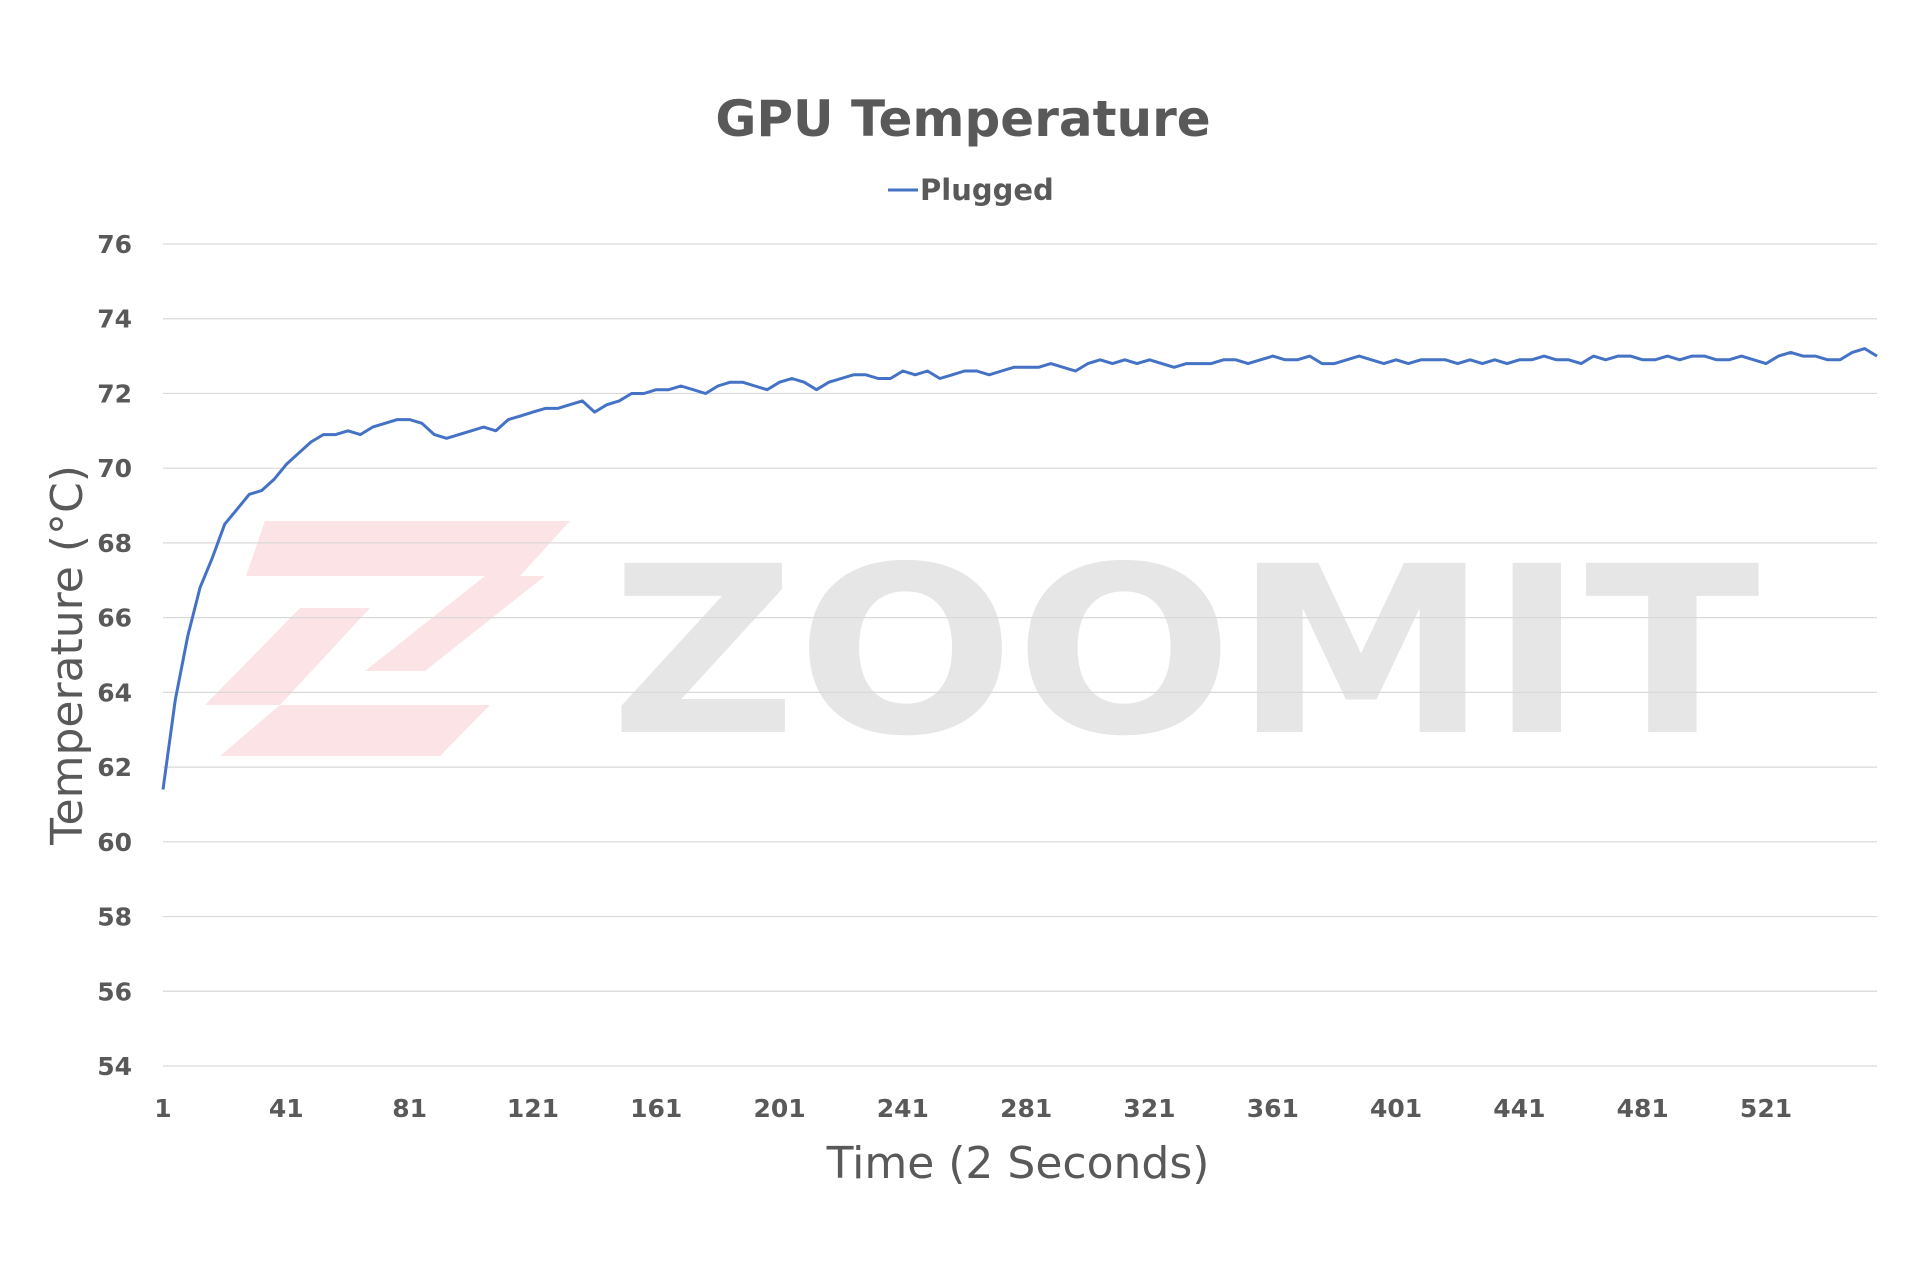 The width and height of the screenshot is (1920, 1280). What do you see at coordinates (987, 190) in the screenshot?
I see `legend-label: Plugged` at bounding box center [987, 190].